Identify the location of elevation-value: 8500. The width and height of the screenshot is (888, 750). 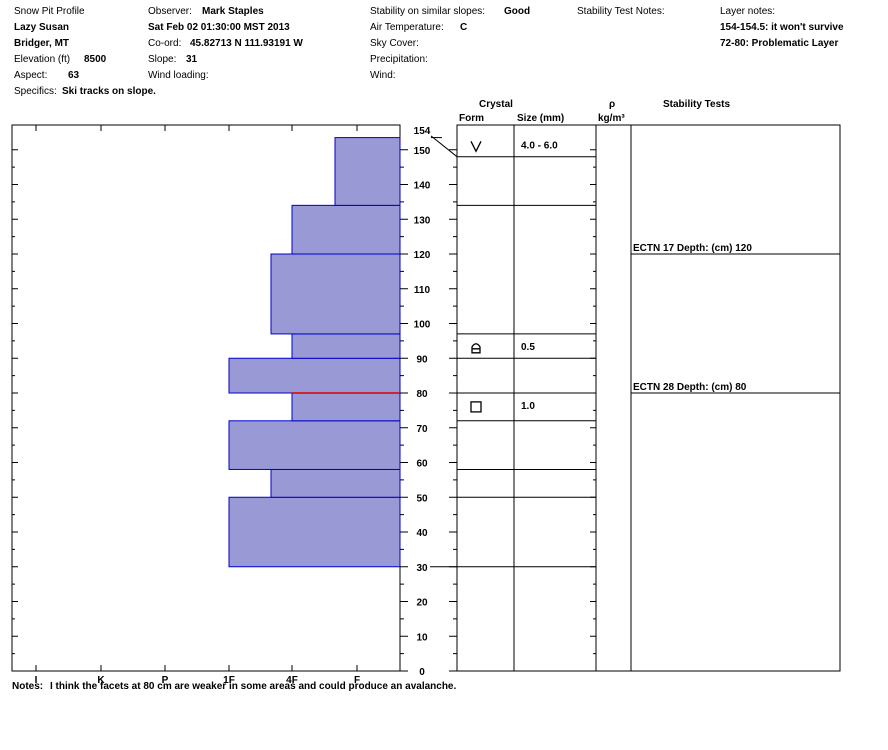
(95, 59).